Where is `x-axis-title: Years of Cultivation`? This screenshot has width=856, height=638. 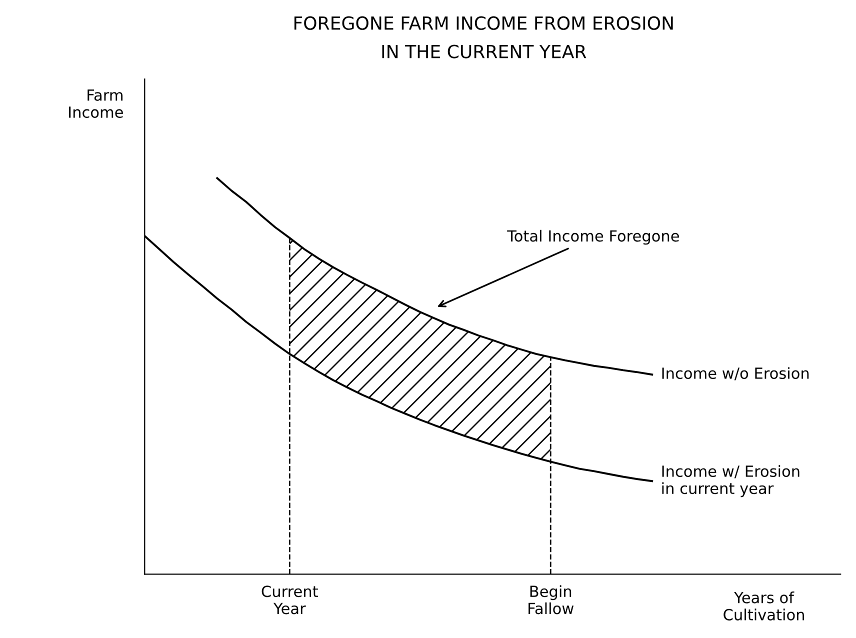 x-axis-title: Years of Cultivation is located at coordinates (764, 606).